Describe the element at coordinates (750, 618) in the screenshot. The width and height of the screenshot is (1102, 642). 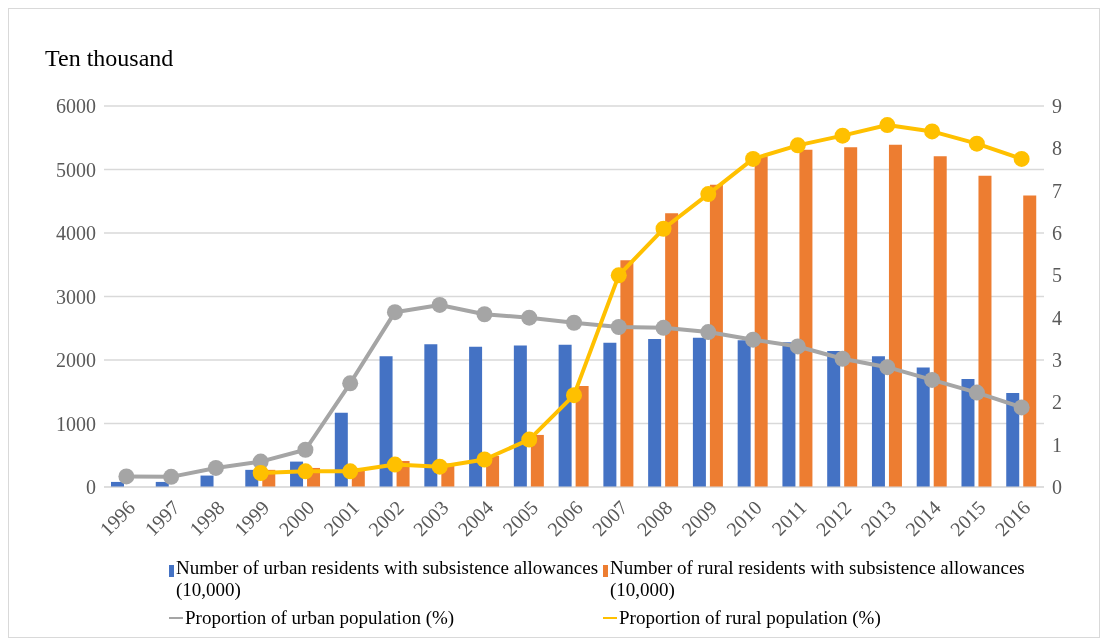
I see `legend-label: Proportion of rural population (%)` at that location.